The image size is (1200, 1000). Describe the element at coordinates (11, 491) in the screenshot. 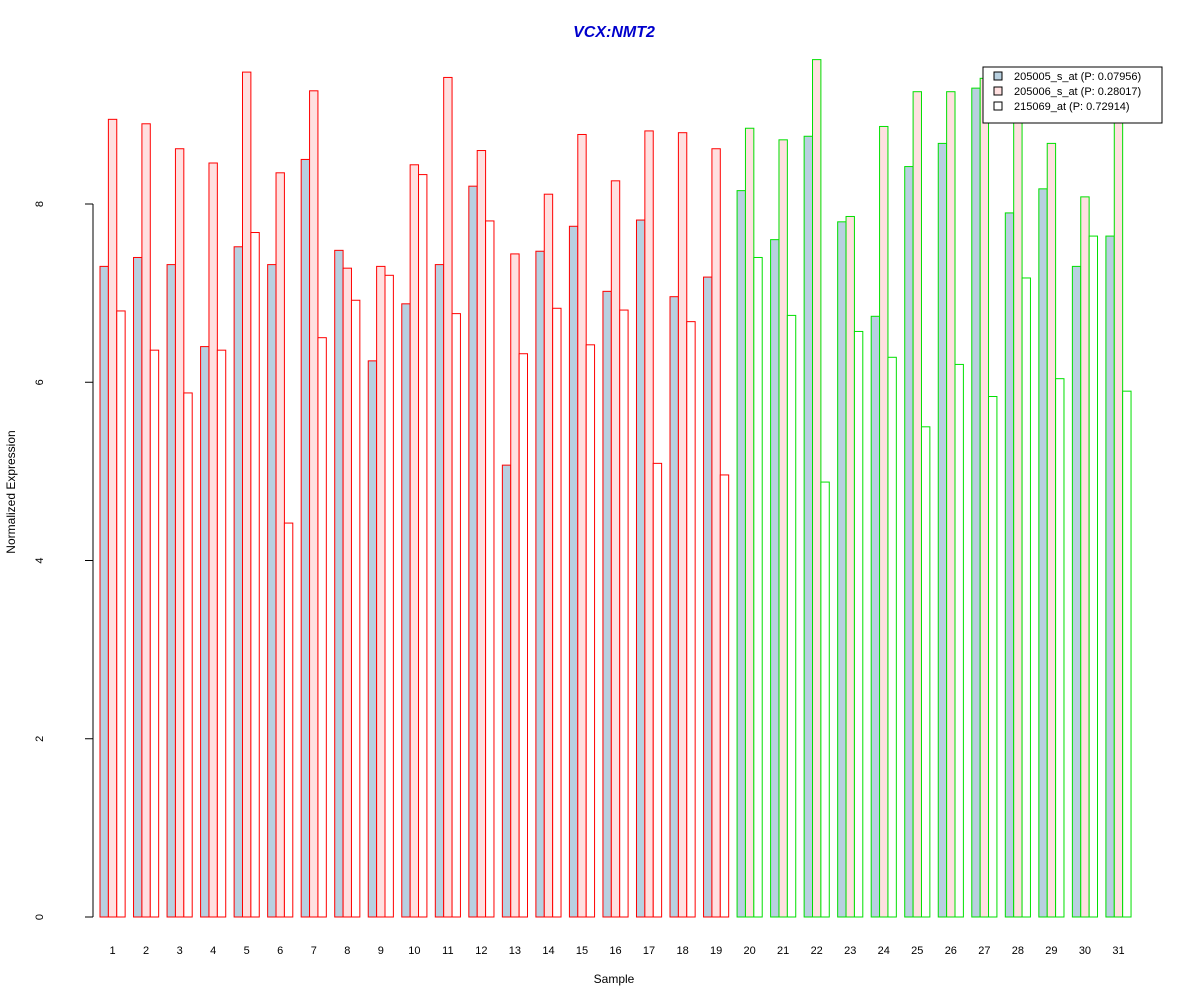

I see `y-axis-label: Normalized Expression` at that location.